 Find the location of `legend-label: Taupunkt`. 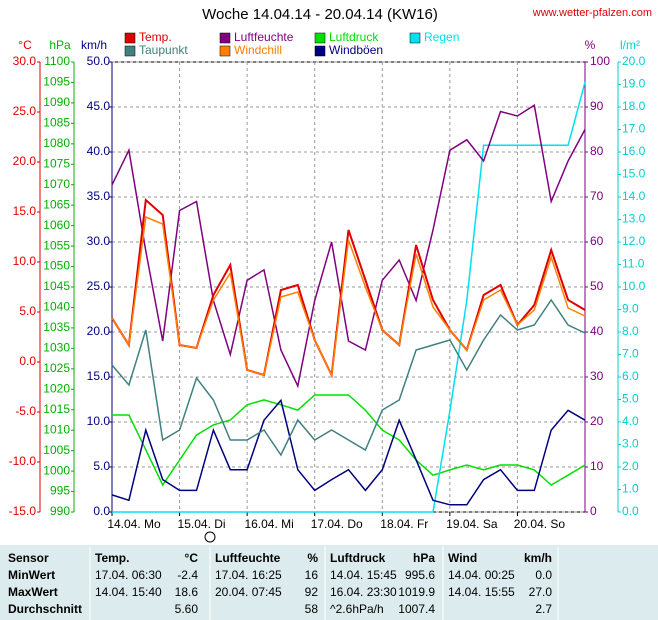

legend-label: Taupunkt is located at coordinates (163, 50).